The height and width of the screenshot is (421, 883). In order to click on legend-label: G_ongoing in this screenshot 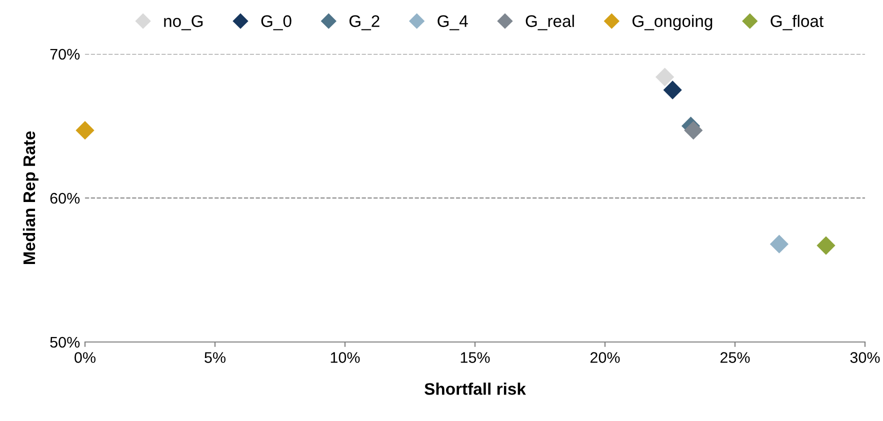, I will do `click(672, 22)`.